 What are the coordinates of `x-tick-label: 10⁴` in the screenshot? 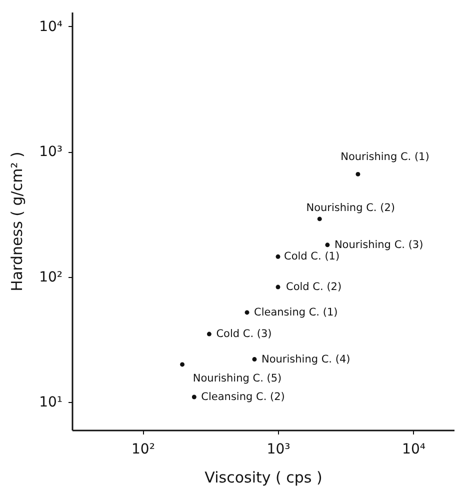 It's located at (414, 450).